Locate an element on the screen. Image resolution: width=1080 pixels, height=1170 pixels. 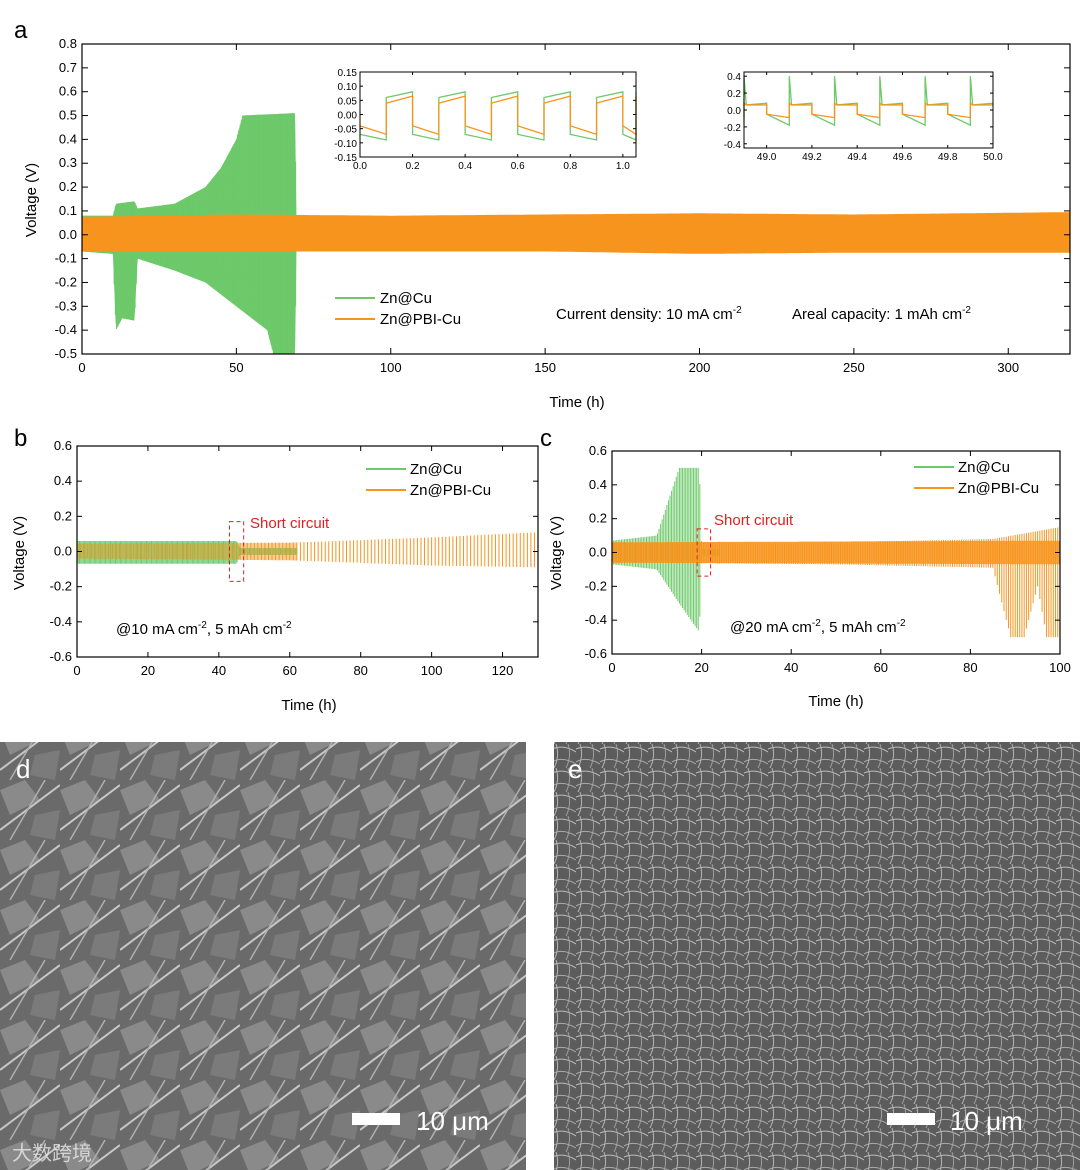
y-tick-label: 0.8 is located at coordinates (68, 43).